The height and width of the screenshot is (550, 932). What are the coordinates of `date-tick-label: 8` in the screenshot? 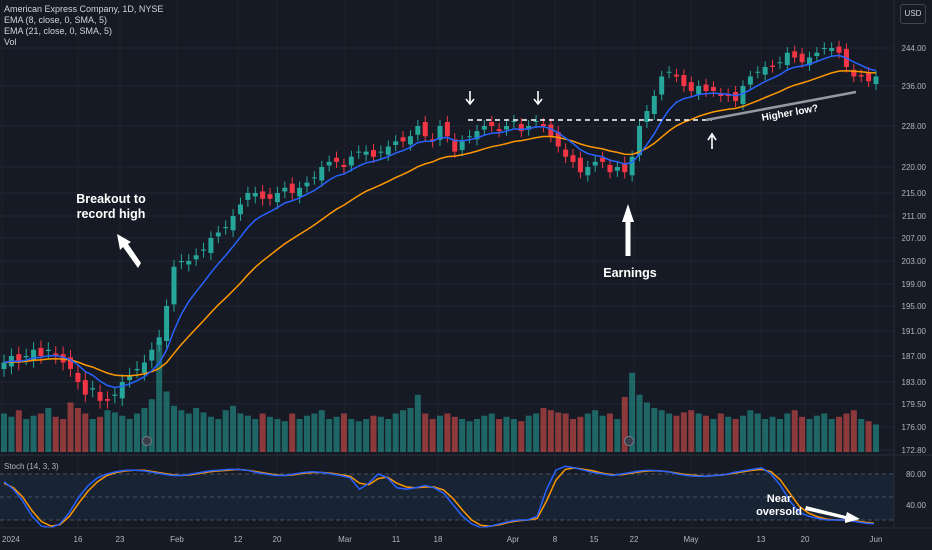 It's located at (555, 539).